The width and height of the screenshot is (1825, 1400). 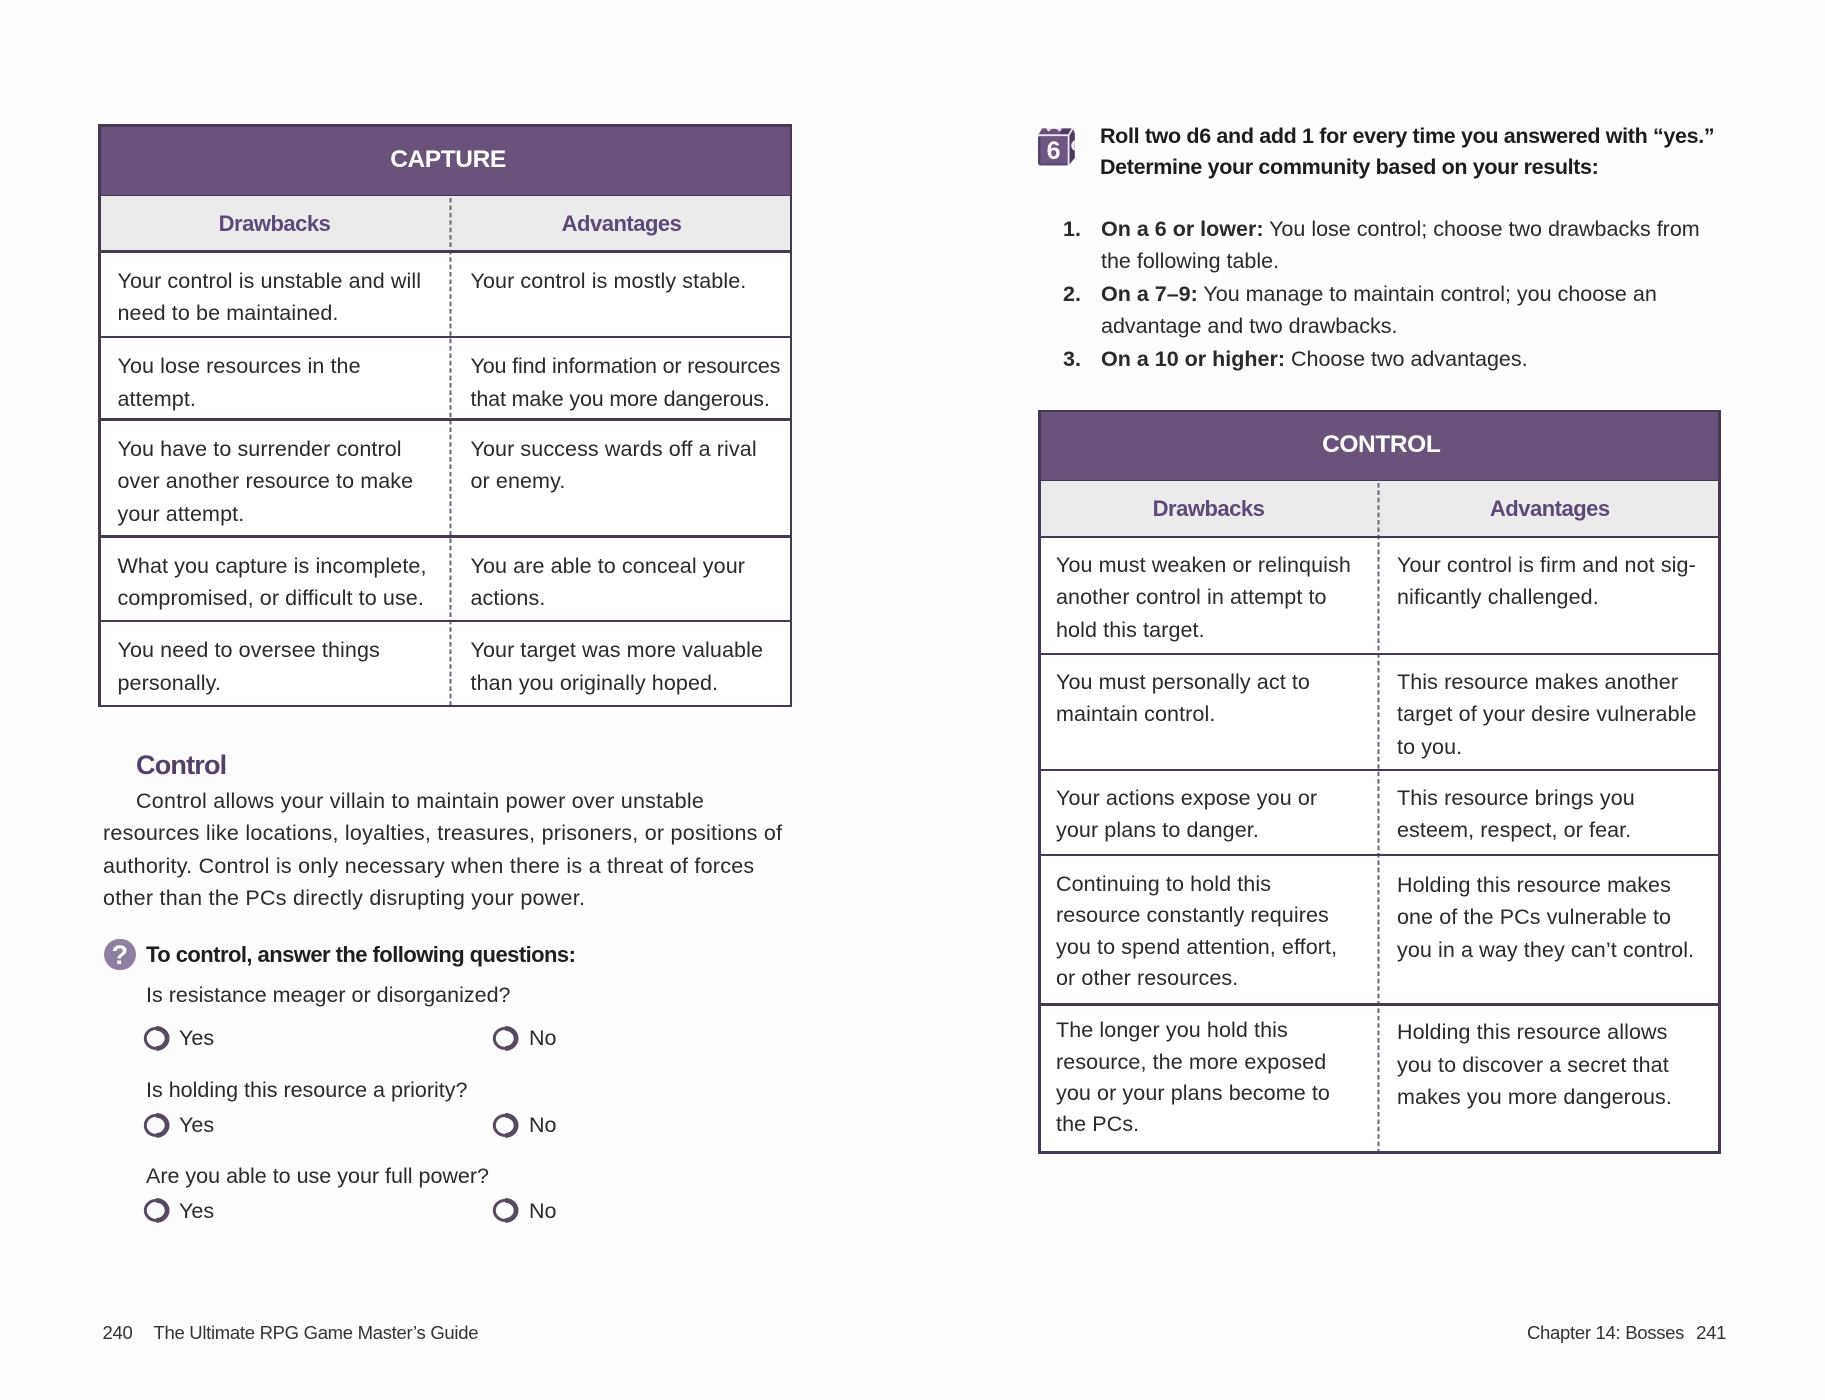 What do you see at coordinates (1054, 151) in the screenshot?
I see `svg-text: 6` at bounding box center [1054, 151].